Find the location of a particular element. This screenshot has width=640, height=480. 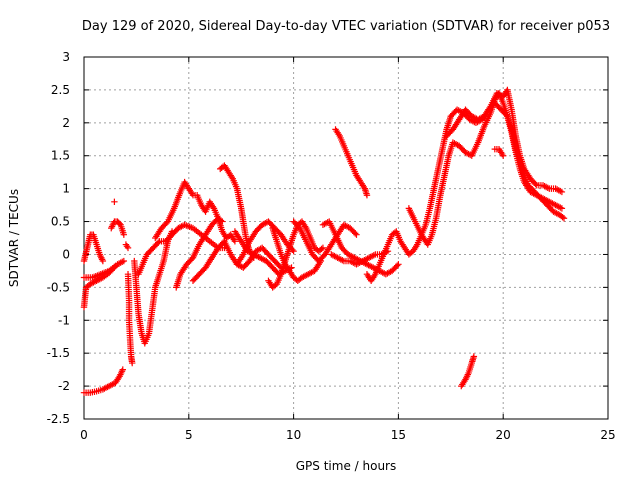

x-tick-label: 15 is located at coordinates (398, 435).